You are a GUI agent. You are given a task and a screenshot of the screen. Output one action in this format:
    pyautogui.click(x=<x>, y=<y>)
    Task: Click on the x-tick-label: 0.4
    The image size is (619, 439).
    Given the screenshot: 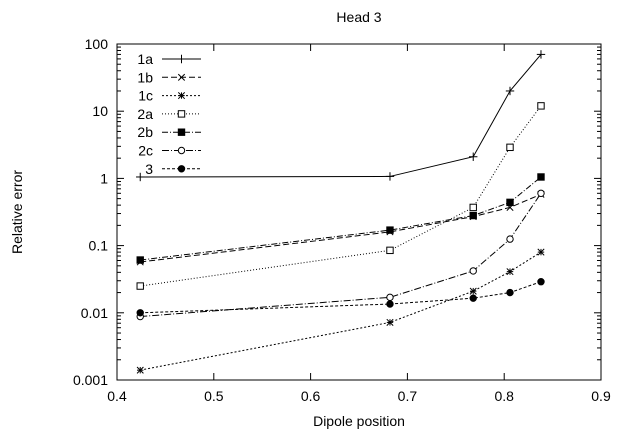 What is the action you would take?
    pyautogui.click(x=117, y=396)
    